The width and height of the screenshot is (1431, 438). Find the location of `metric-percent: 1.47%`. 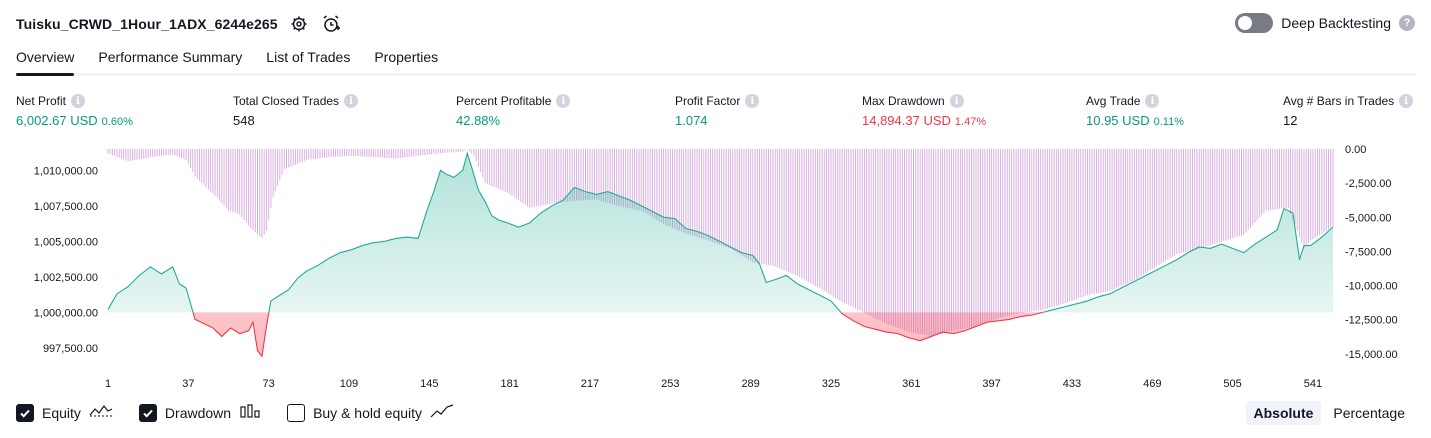

metric-percent: 1.47% is located at coordinates (970, 122).